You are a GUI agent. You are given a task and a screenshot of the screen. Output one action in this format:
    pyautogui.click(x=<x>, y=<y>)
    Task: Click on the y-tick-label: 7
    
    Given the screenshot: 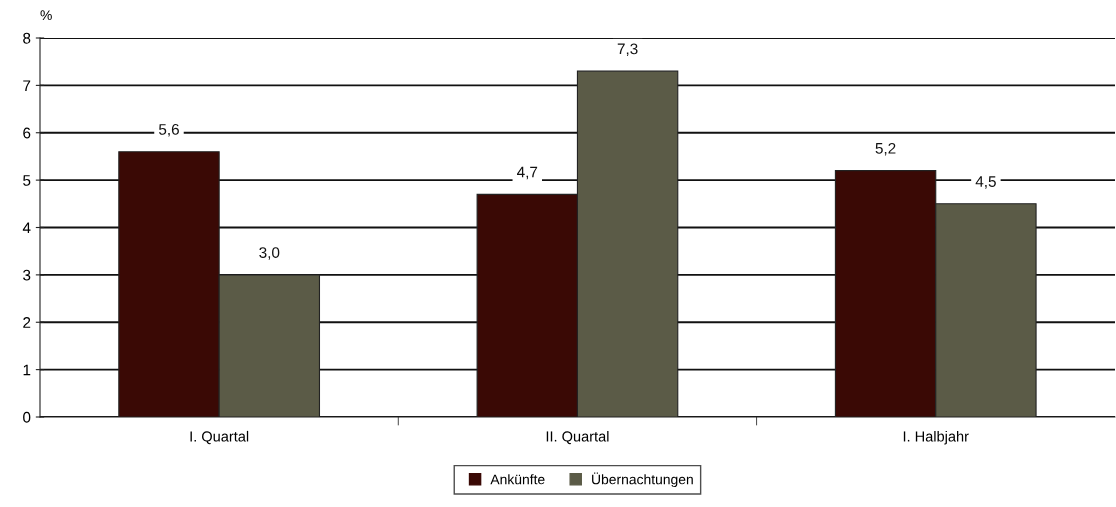 What is the action you would take?
    pyautogui.click(x=27, y=85)
    